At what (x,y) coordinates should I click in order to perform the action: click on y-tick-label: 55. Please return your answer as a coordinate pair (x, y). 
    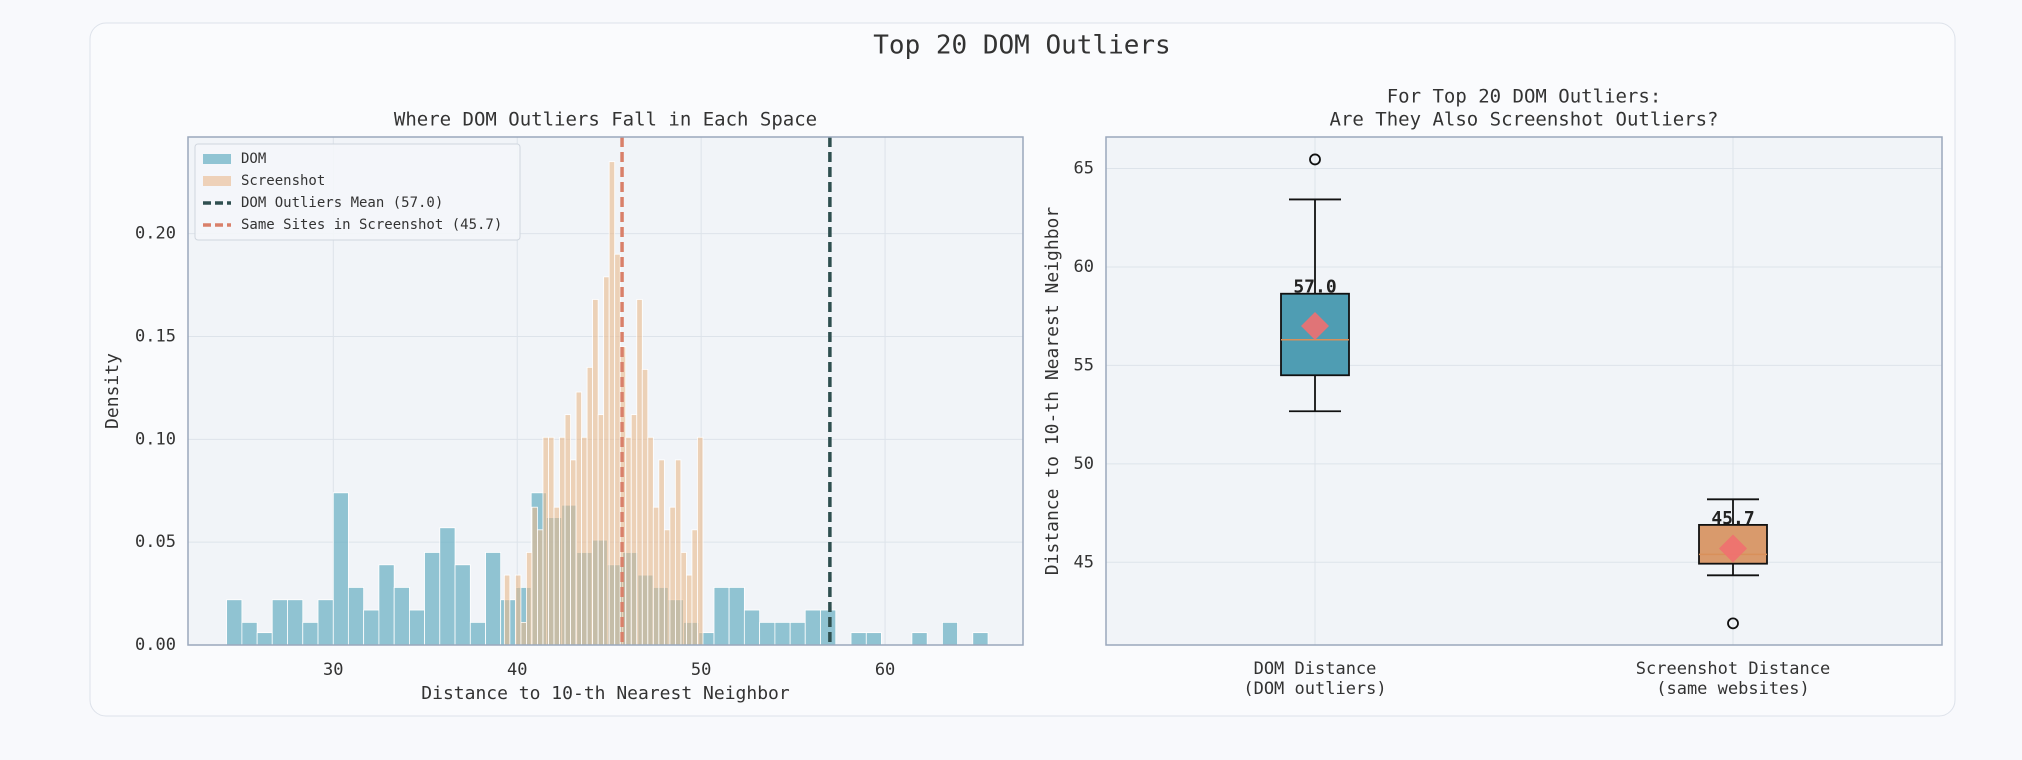
    Looking at the image, I should click on (1084, 365).